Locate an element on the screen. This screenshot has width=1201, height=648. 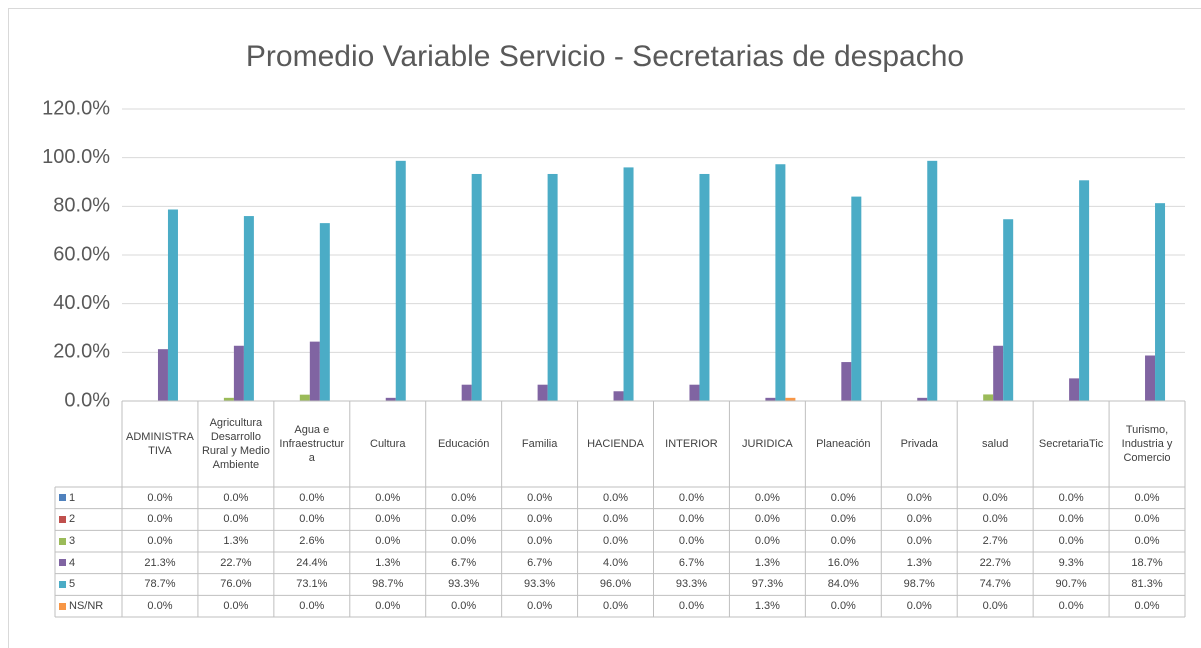
table-value: 96.0% is located at coordinates (615, 584).